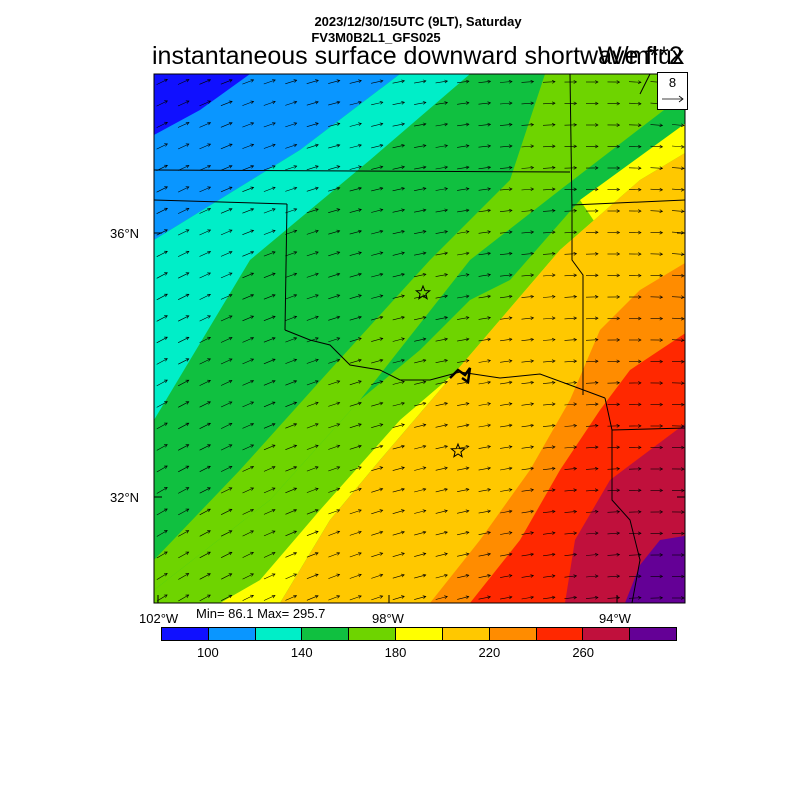 The height and width of the screenshot is (800, 800). What do you see at coordinates (261, 613) in the screenshot?
I see `minmax-label: Min= 86.1 Max= 295.7` at bounding box center [261, 613].